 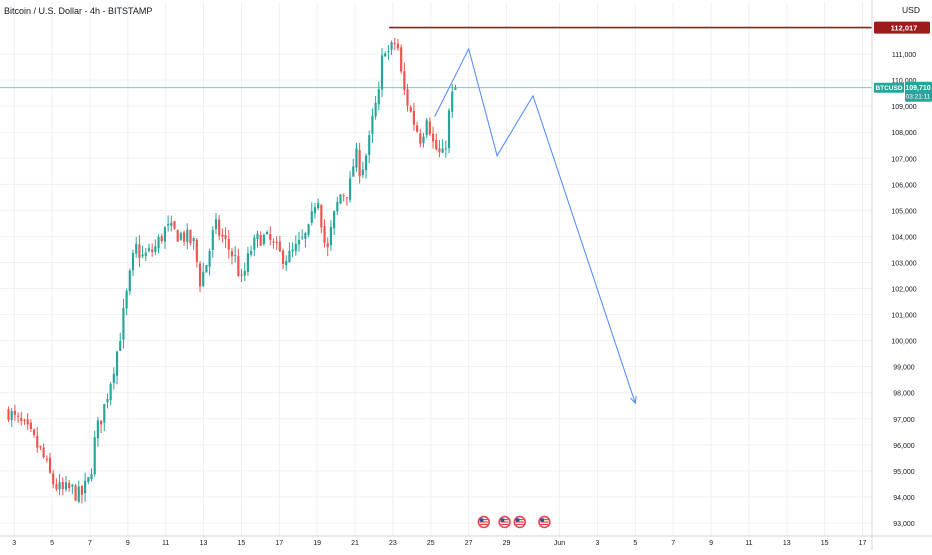 What do you see at coordinates (904, 498) in the screenshot?
I see `y-tick-label: 94,000` at bounding box center [904, 498].